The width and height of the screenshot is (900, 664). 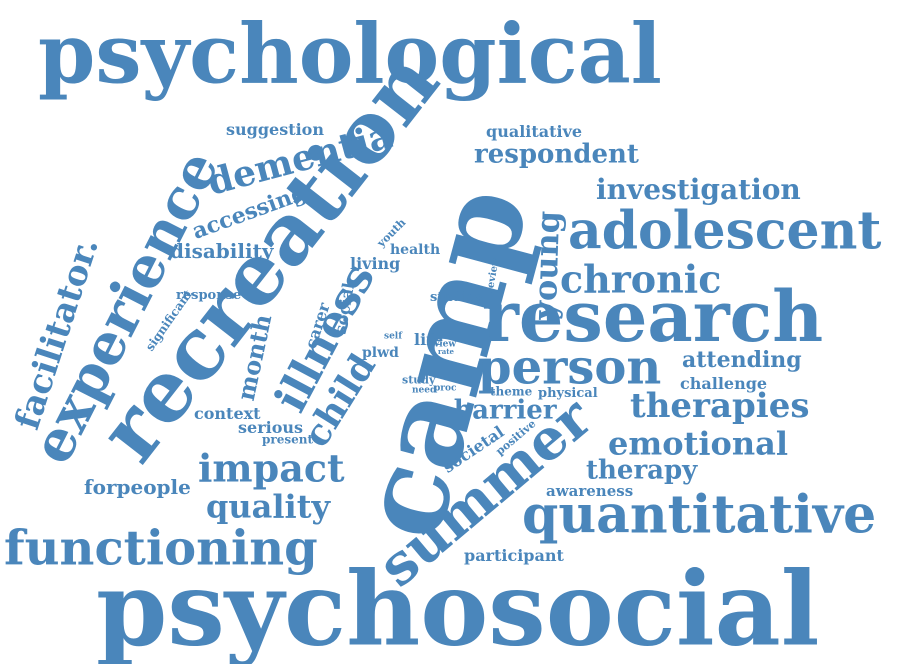 What do you see at coordinates (445, 388) in the screenshot?
I see `word-proc: proc` at bounding box center [445, 388].